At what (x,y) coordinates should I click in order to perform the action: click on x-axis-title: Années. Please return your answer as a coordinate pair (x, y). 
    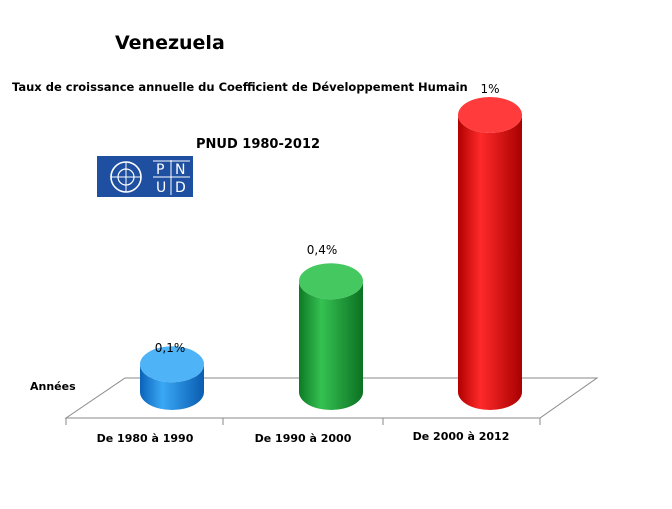
    Looking at the image, I should click on (53, 386).